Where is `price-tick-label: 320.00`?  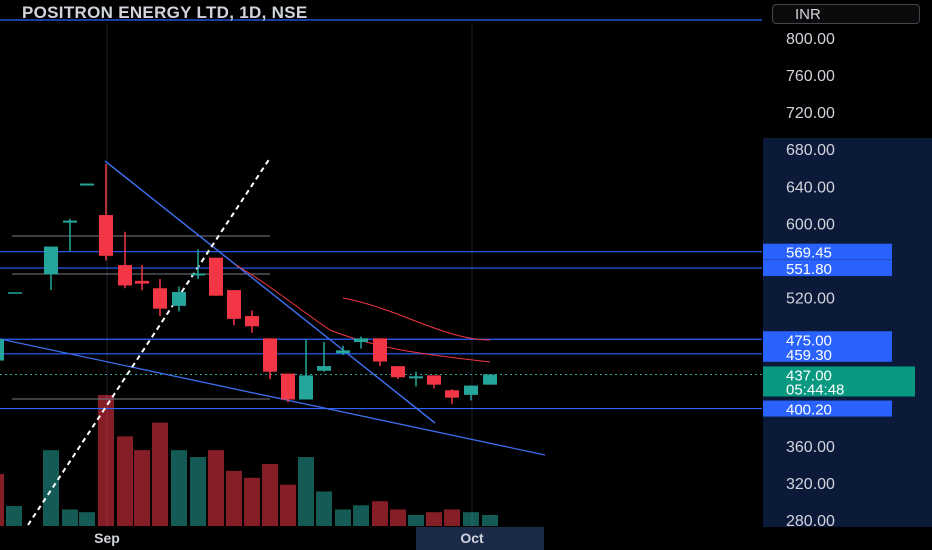 price-tick-label: 320.00 is located at coordinates (810, 484).